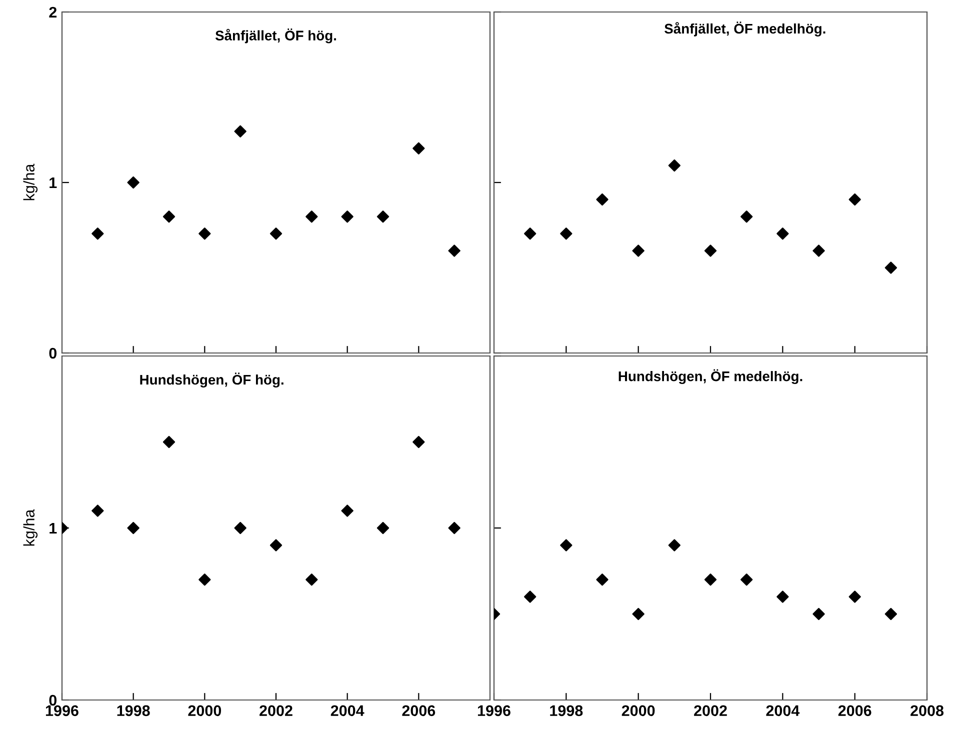  What do you see at coordinates (927, 710) in the screenshot?
I see `x-tick-label: 2008` at bounding box center [927, 710].